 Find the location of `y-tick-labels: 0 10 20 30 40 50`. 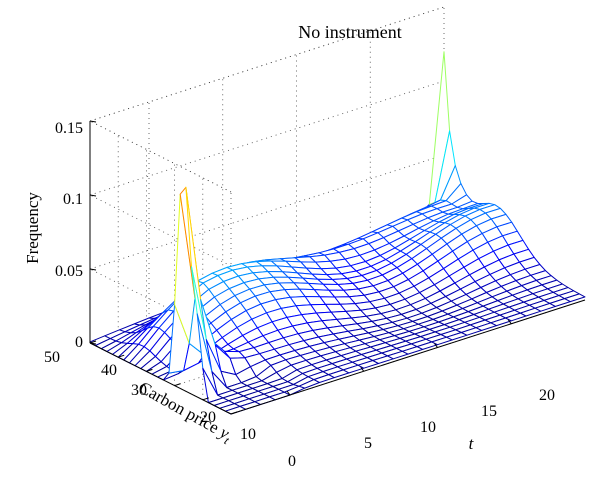

y-tick-labels: 0 10 20 30 40 50 is located at coordinates (170, 409).